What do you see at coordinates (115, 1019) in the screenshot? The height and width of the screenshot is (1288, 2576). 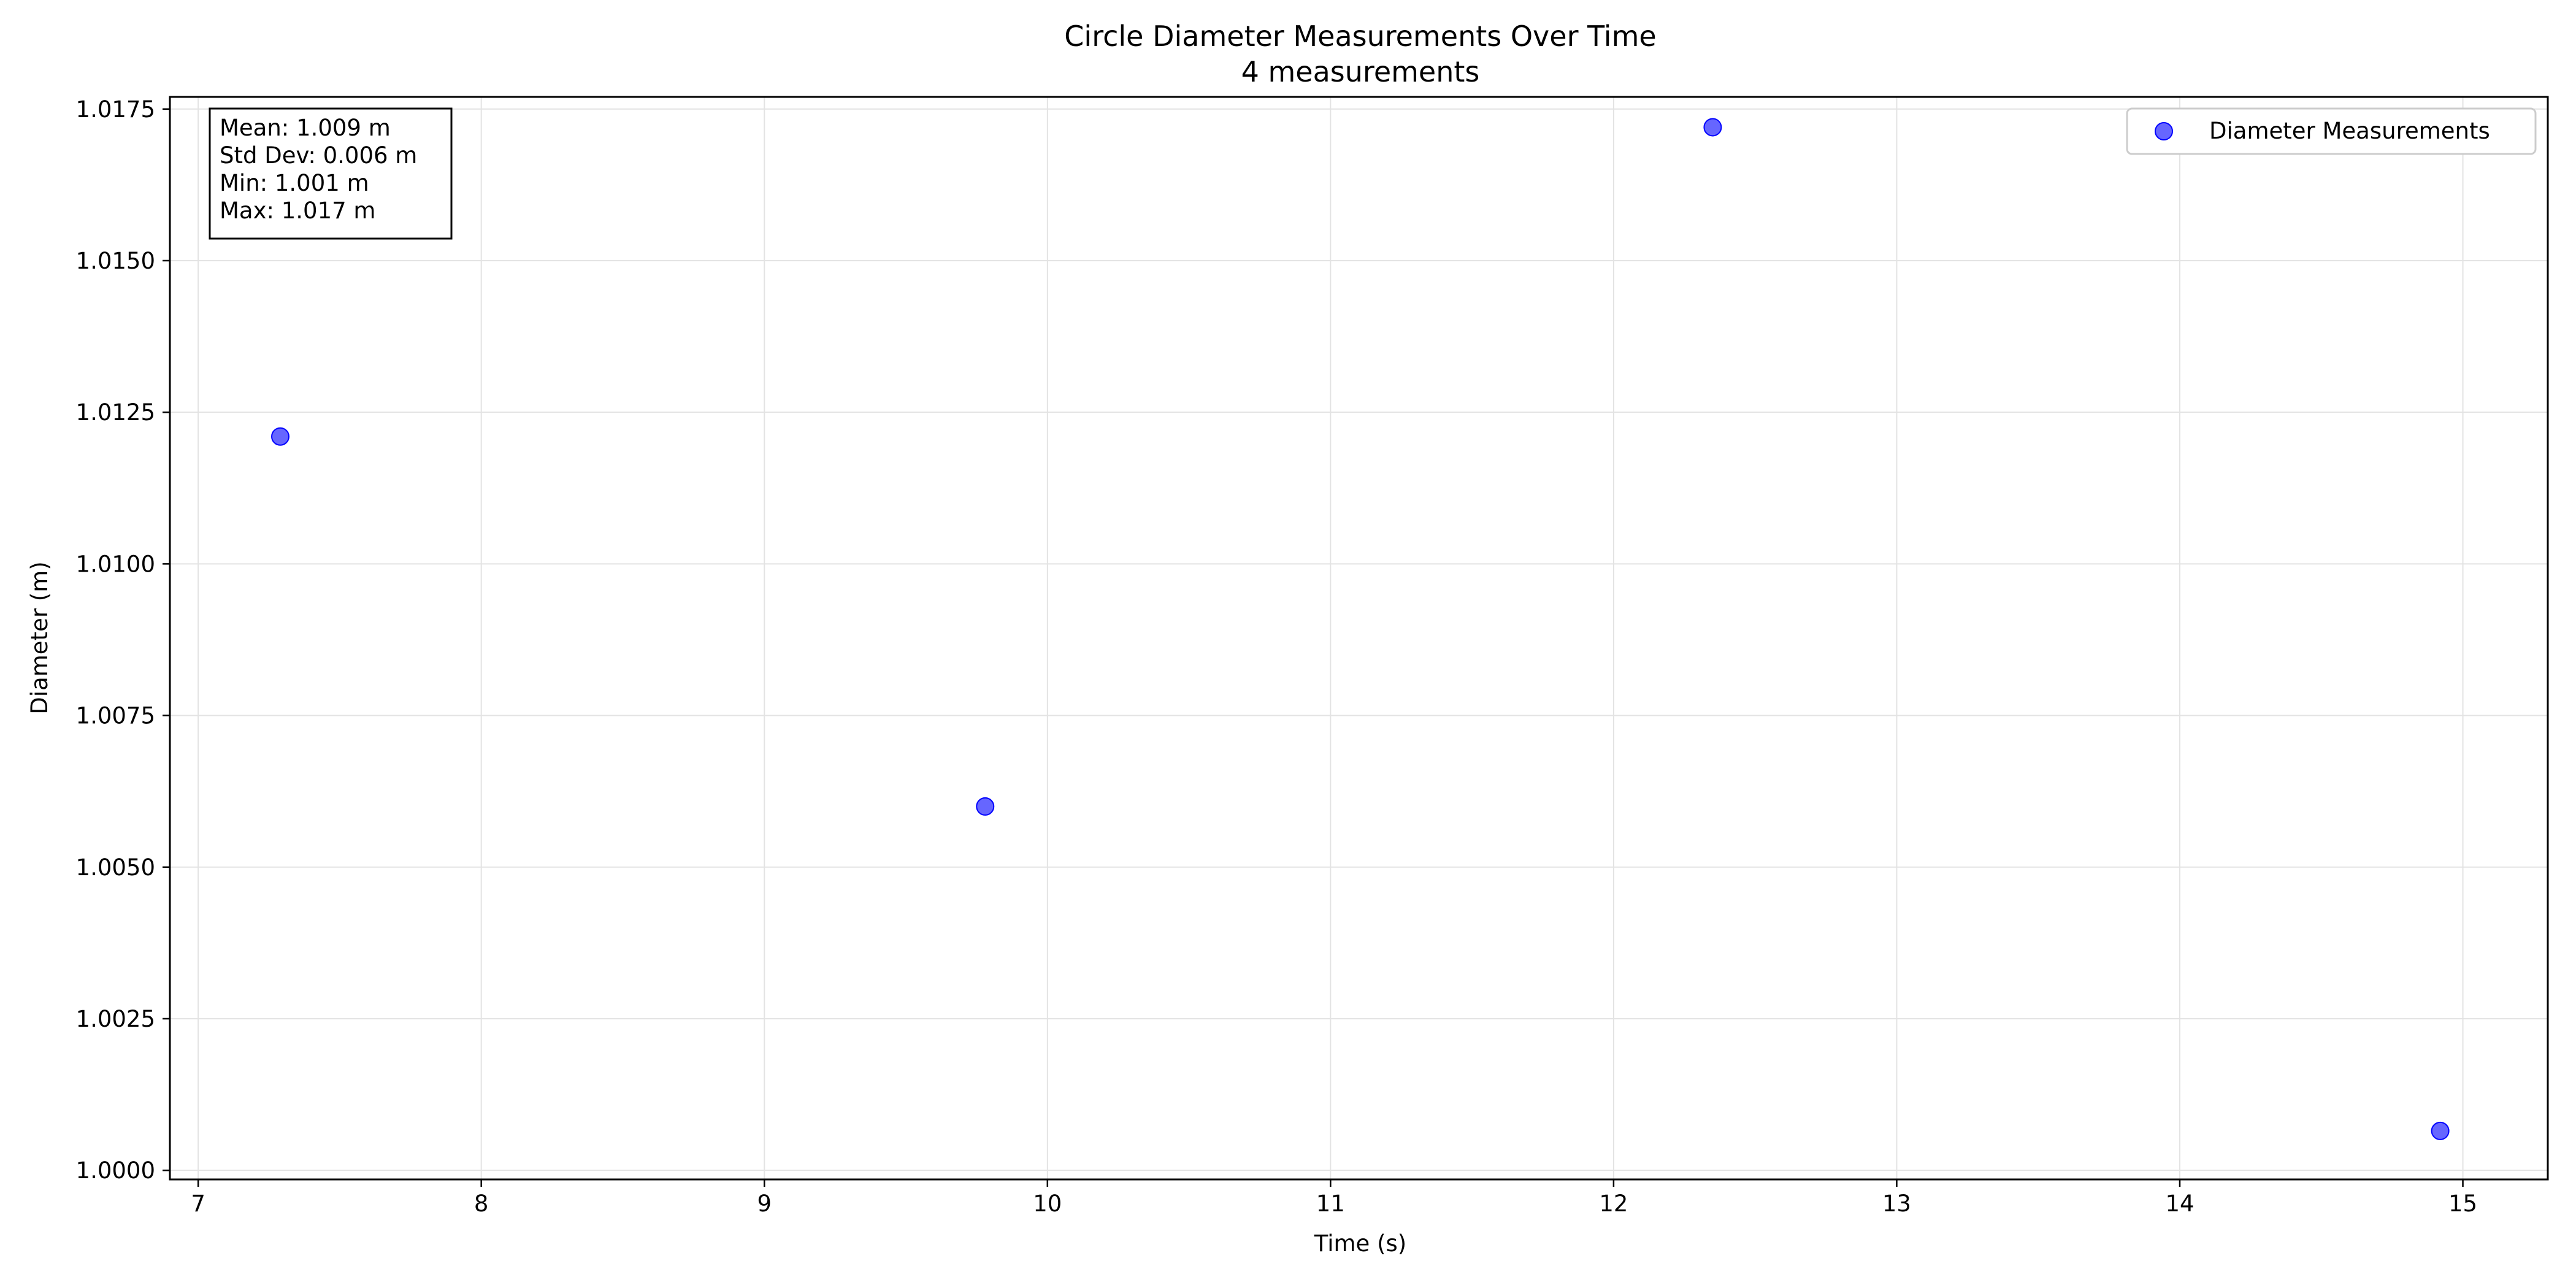 I see `y-tick-label: 1.0025` at bounding box center [115, 1019].